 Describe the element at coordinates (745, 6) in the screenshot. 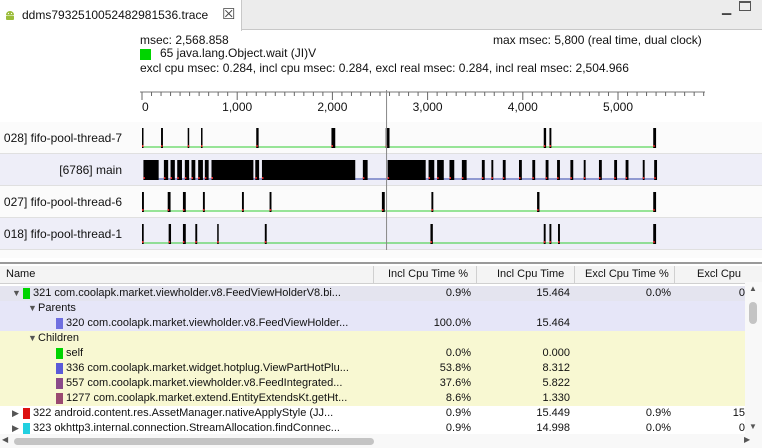

I see `maximize-icon` at that location.